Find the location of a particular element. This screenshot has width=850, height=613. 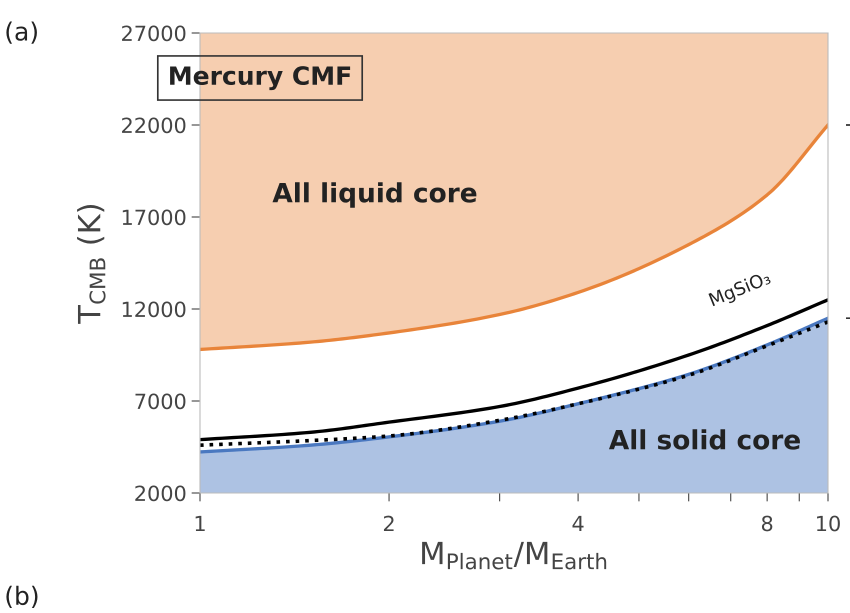

y-tick-label: 2000 is located at coordinates (160, 493).